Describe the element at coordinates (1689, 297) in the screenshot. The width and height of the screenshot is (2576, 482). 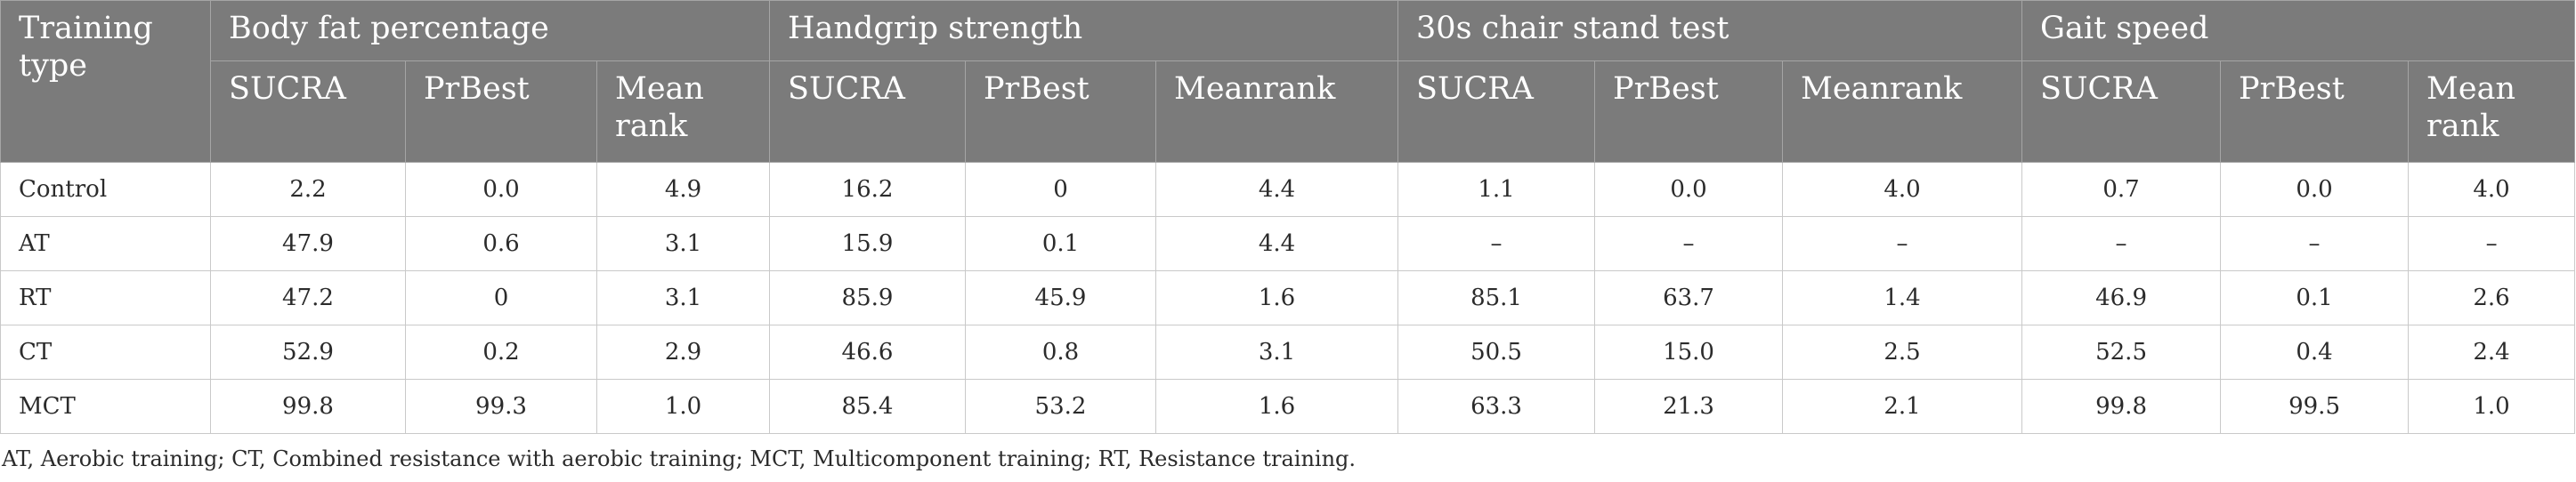
I see `table-cell: 63.7` at that location.